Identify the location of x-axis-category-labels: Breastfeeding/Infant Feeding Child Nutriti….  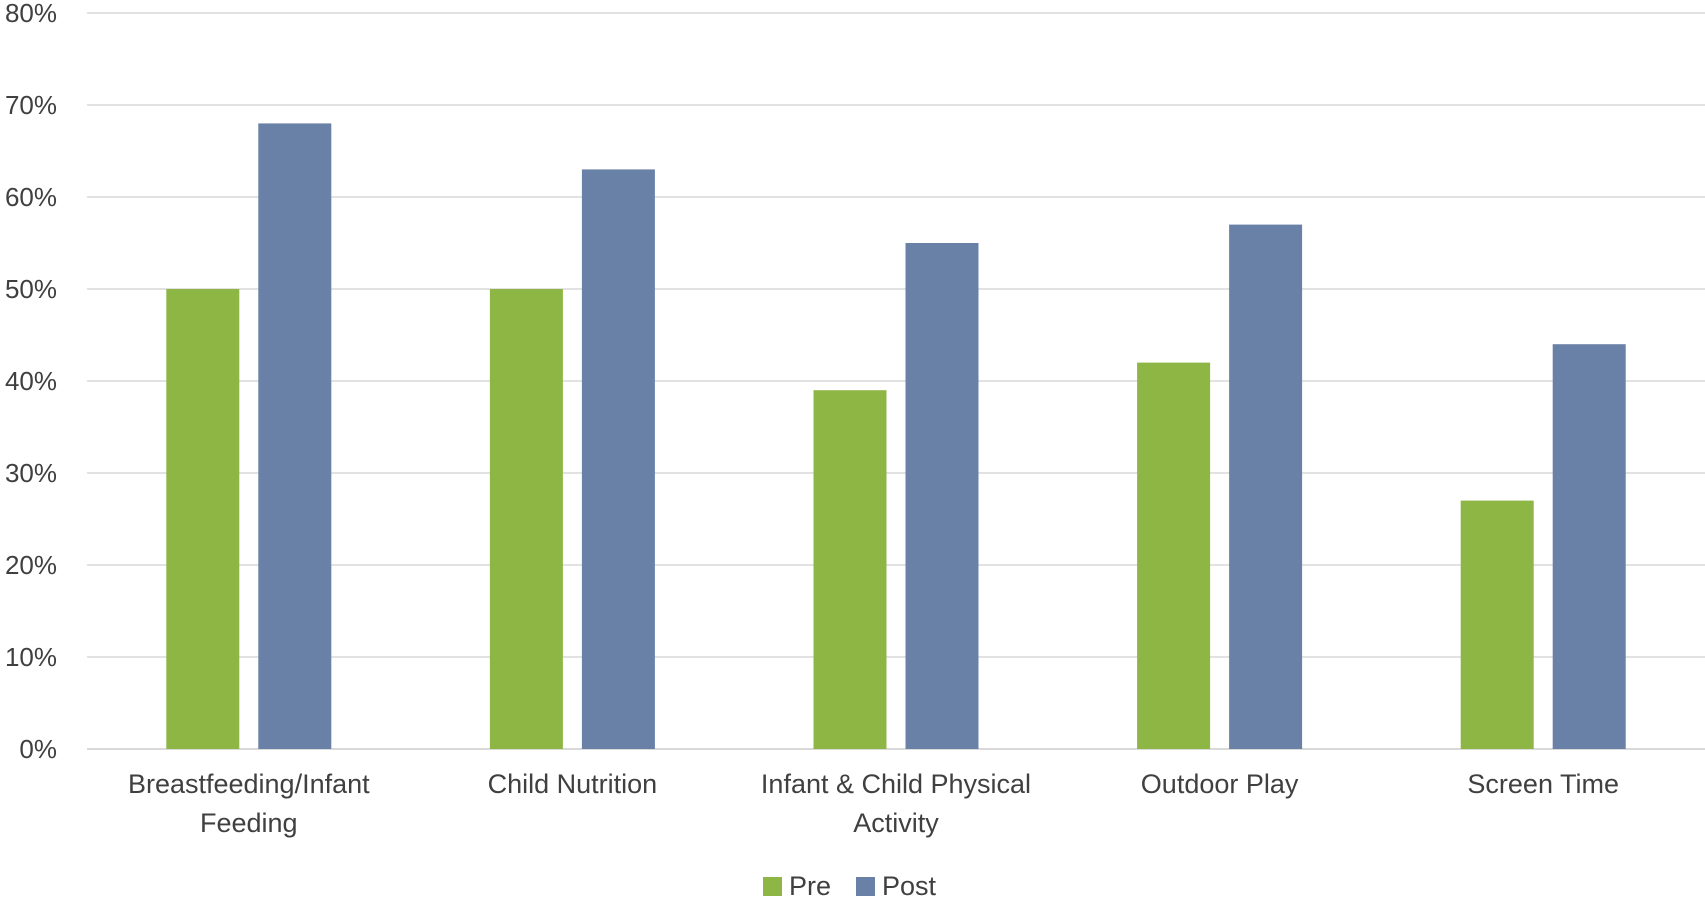
(873, 803).